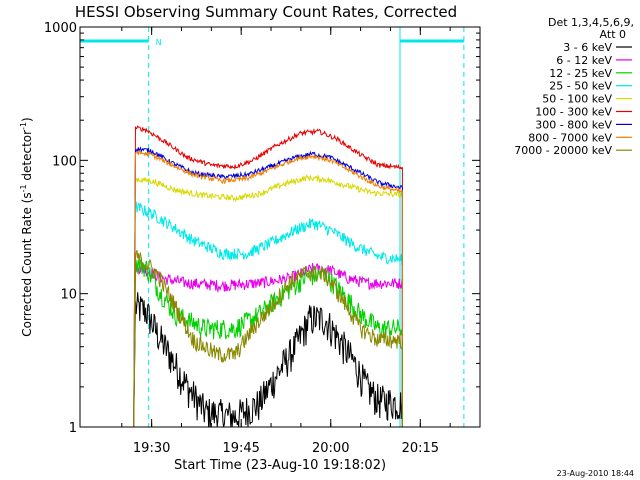 Image resolution: width=640 pixels, height=480 pixels. What do you see at coordinates (420, 448) in the screenshot?
I see `x-tick-label: 20:15` at bounding box center [420, 448].